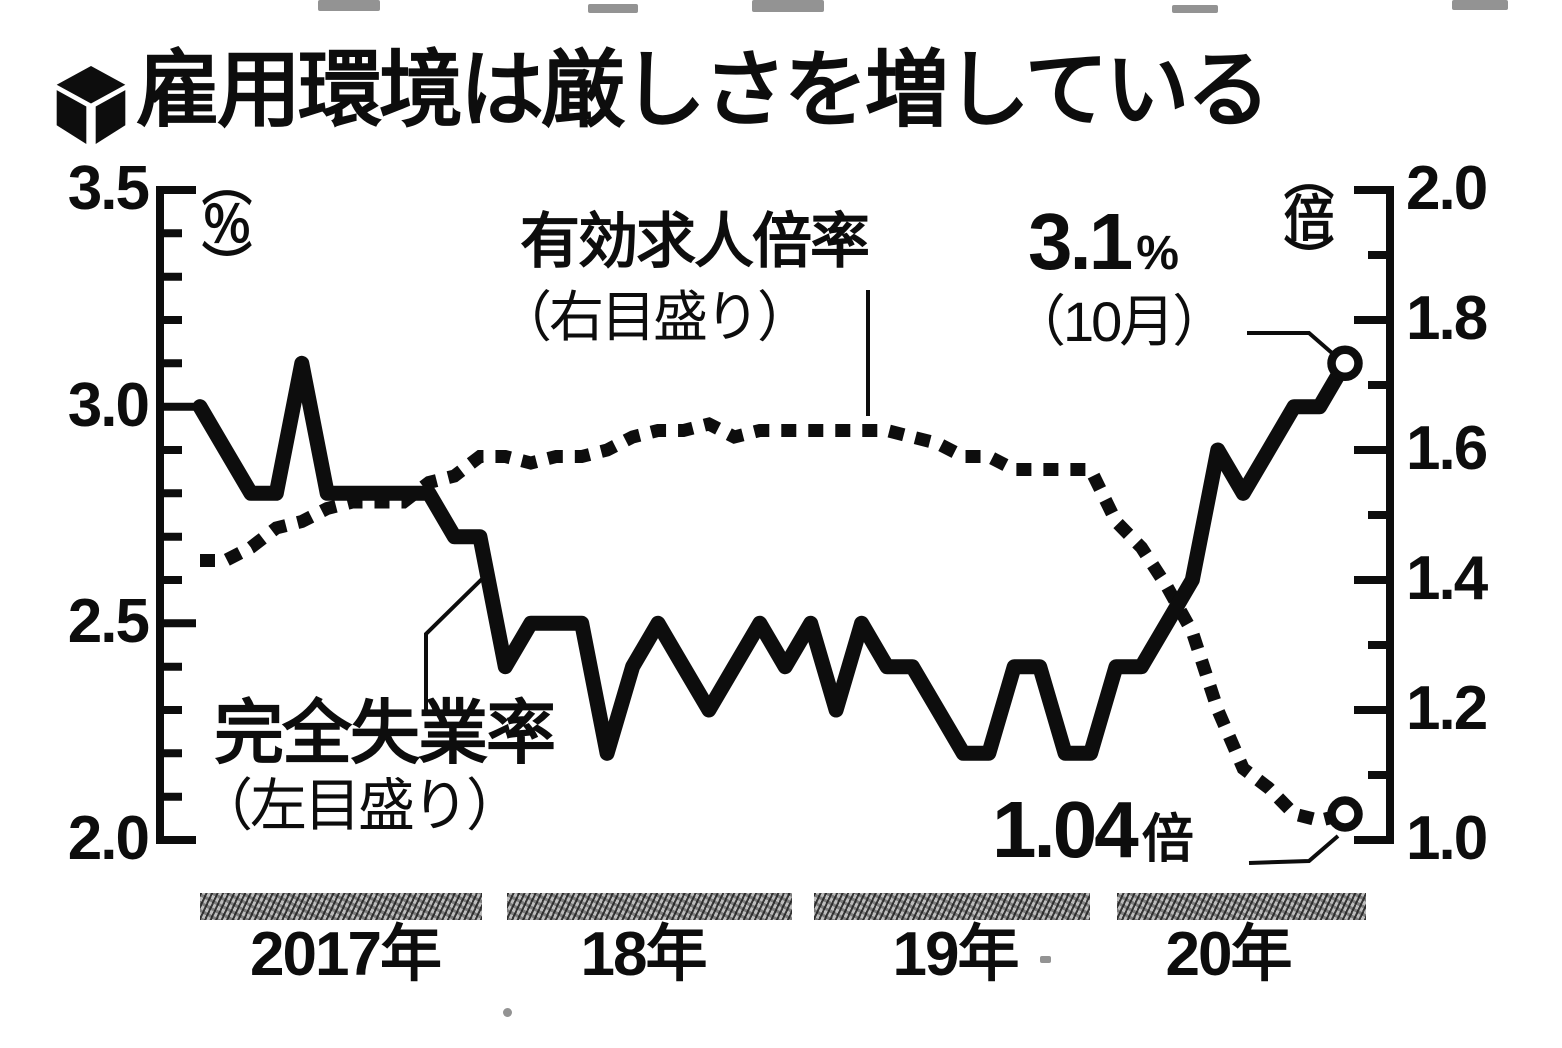  What do you see at coordinates (1294, 849) in the screenshot?
I see `jobratio-callout-connector-line` at bounding box center [1294, 849].